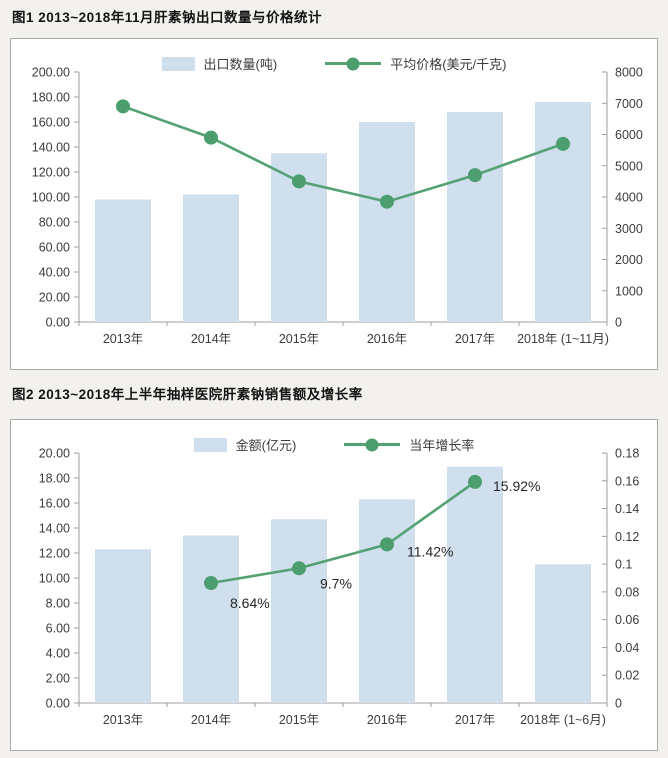 The width and height of the screenshot is (668, 758). Describe the element at coordinates (629, 104) in the screenshot. I see `right-axis-tick-label: 7000` at that location.